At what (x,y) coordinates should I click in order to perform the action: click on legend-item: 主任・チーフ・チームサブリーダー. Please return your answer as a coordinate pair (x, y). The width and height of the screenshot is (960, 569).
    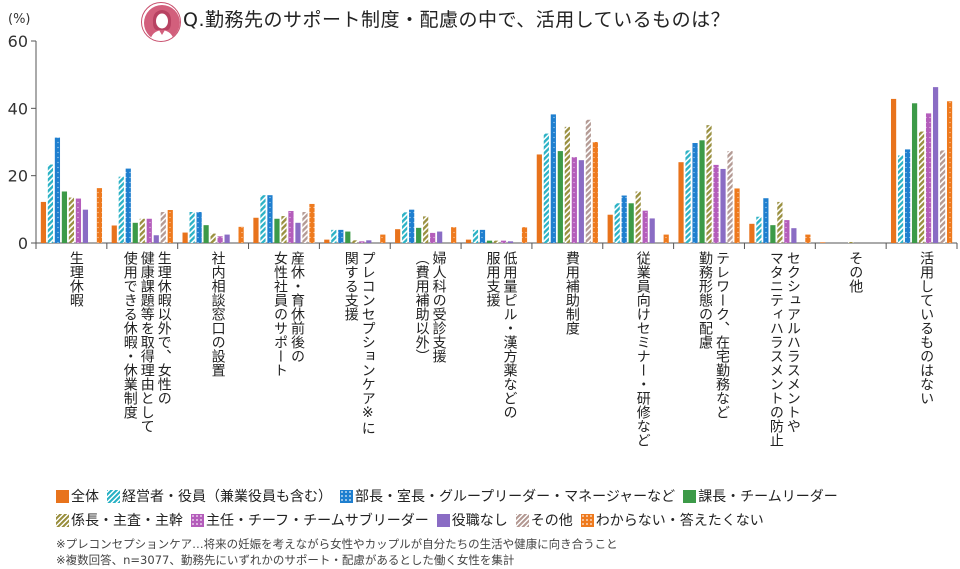
    Looking at the image, I should click on (310, 520).